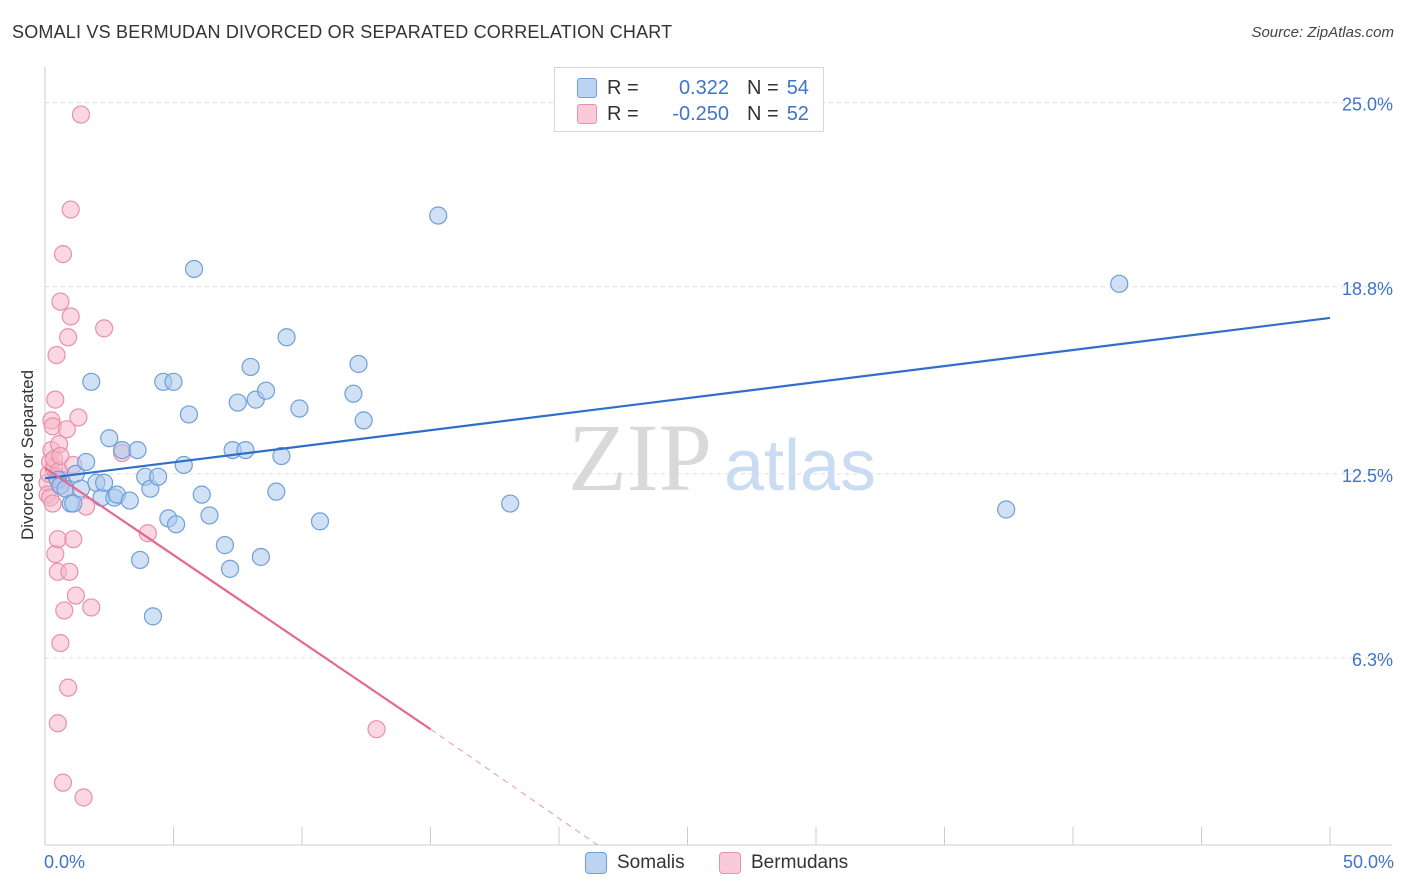 The image size is (1406, 892). I want to click on source-label: Source: ZipAtlas.com, so click(1322, 32).